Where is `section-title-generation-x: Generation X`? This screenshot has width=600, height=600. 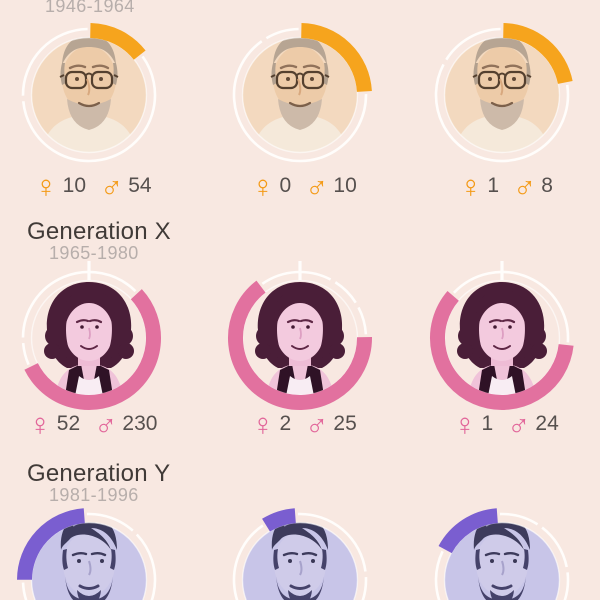
section-title-generation-x: Generation X is located at coordinates (99, 231).